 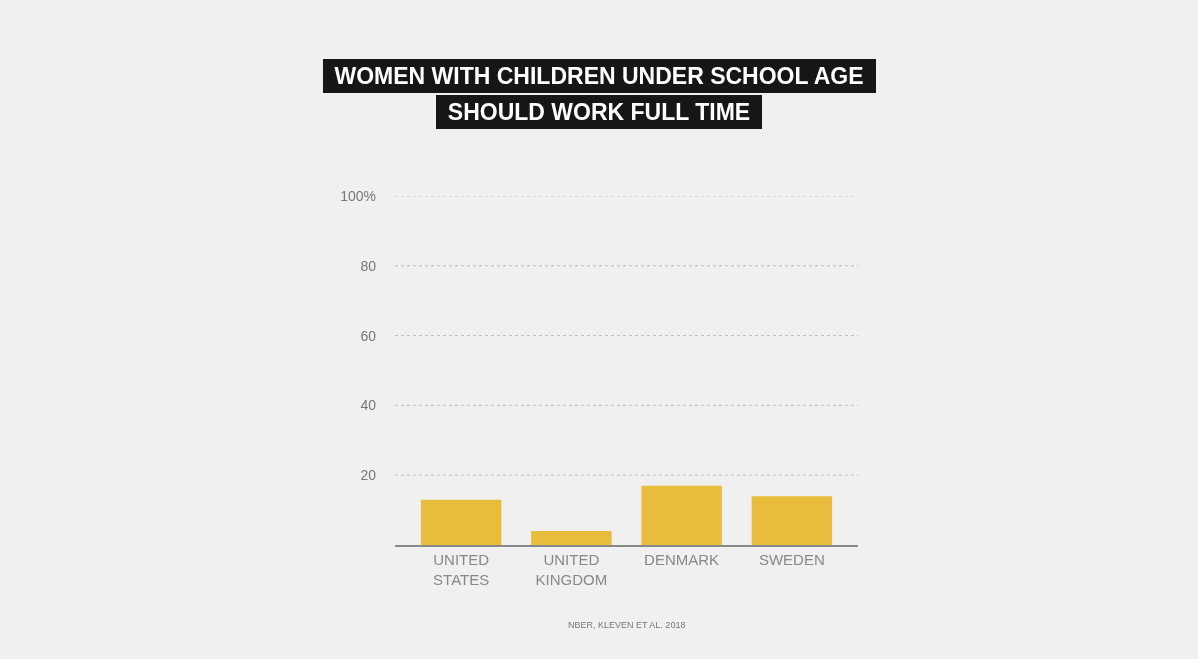 What do you see at coordinates (682, 559) in the screenshot?
I see `x-tick-label: DENMARK` at bounding box center [682, 559].